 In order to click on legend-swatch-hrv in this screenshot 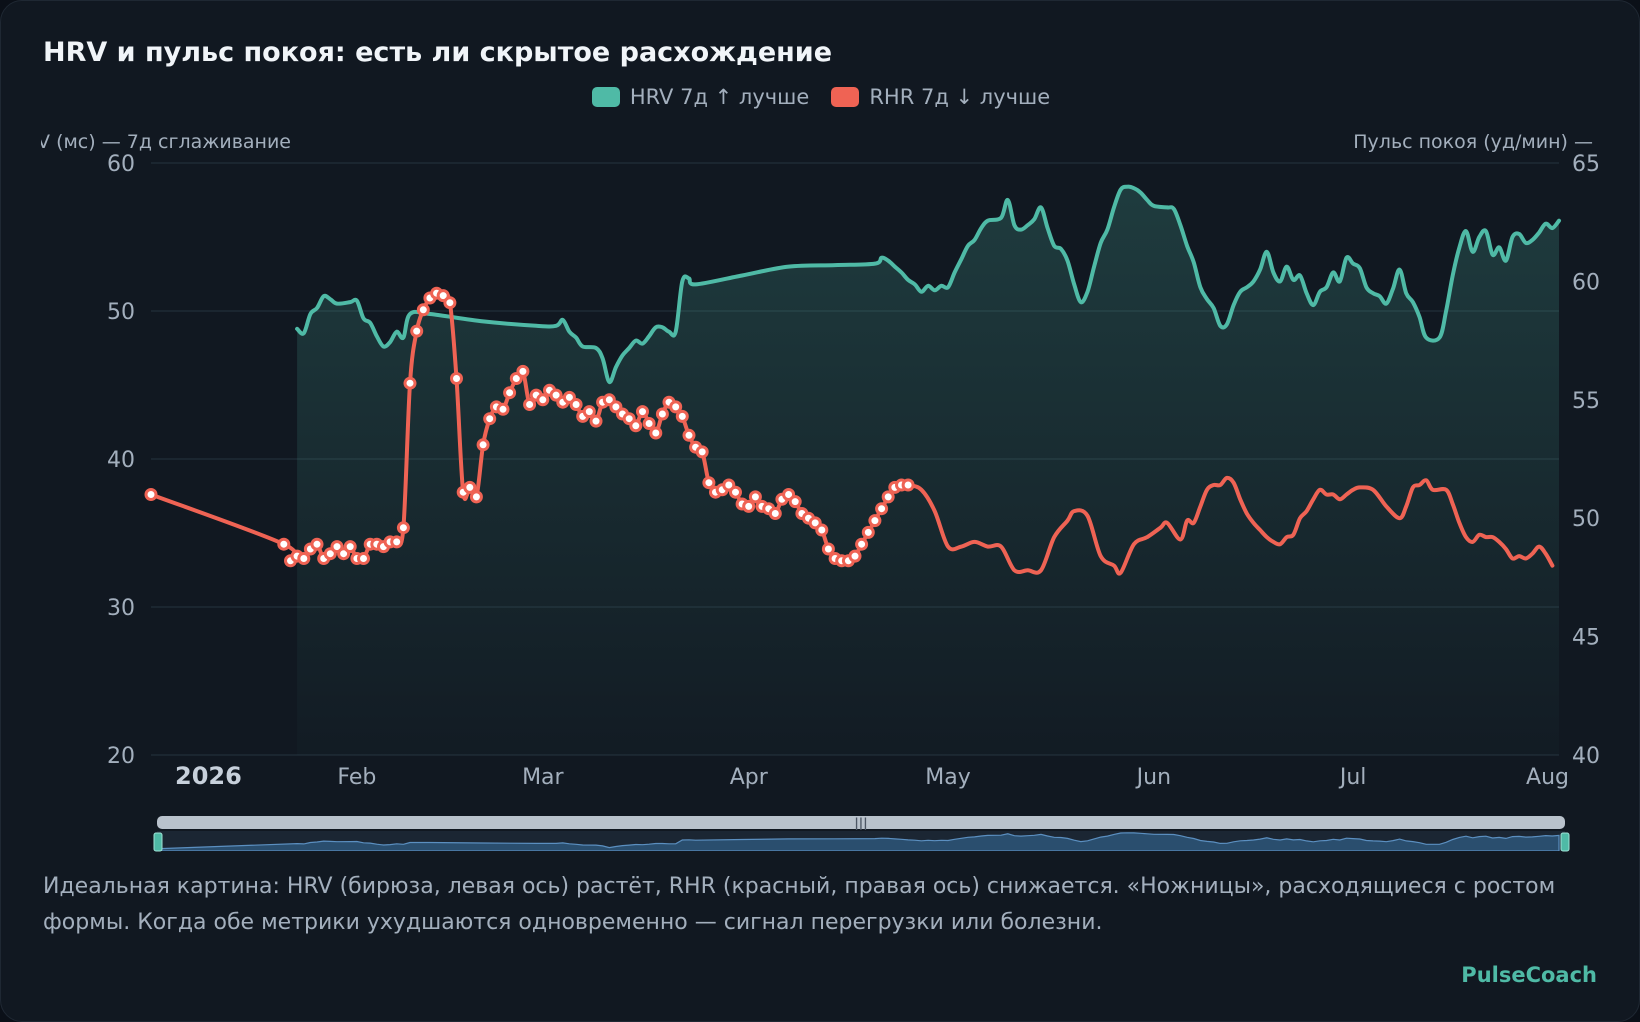, I will do `click(605, 97)`.